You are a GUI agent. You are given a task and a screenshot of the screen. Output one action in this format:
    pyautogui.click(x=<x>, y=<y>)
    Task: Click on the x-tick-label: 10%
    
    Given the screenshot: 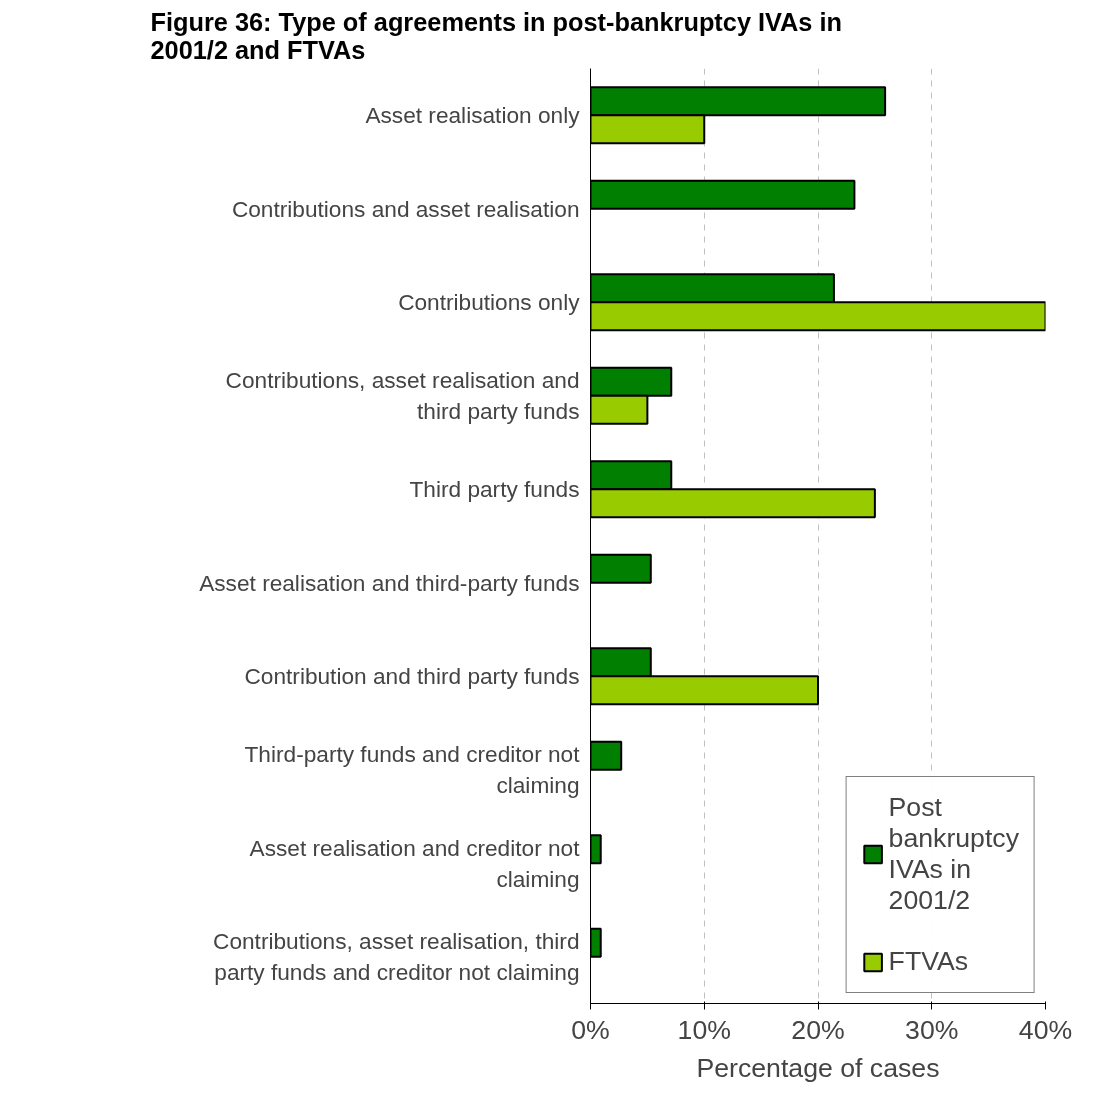 What is the action you would take?
    pyautogui.click(x=704, y=1029)
    